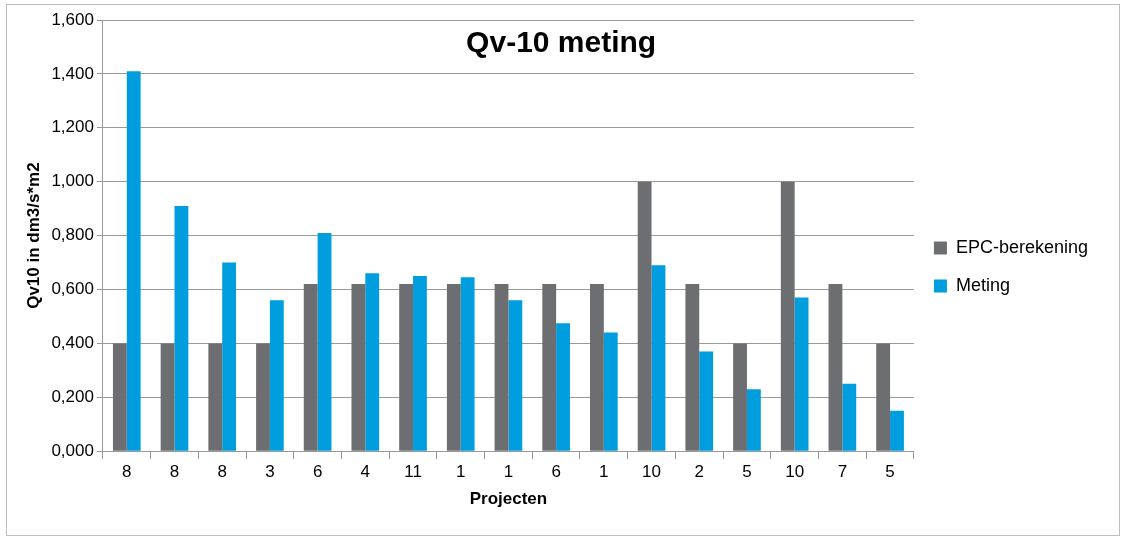 Image resolution: width=1128 pixels, height=544 pixels. I want to click on x-tick-label: 11, so click(413, 472).